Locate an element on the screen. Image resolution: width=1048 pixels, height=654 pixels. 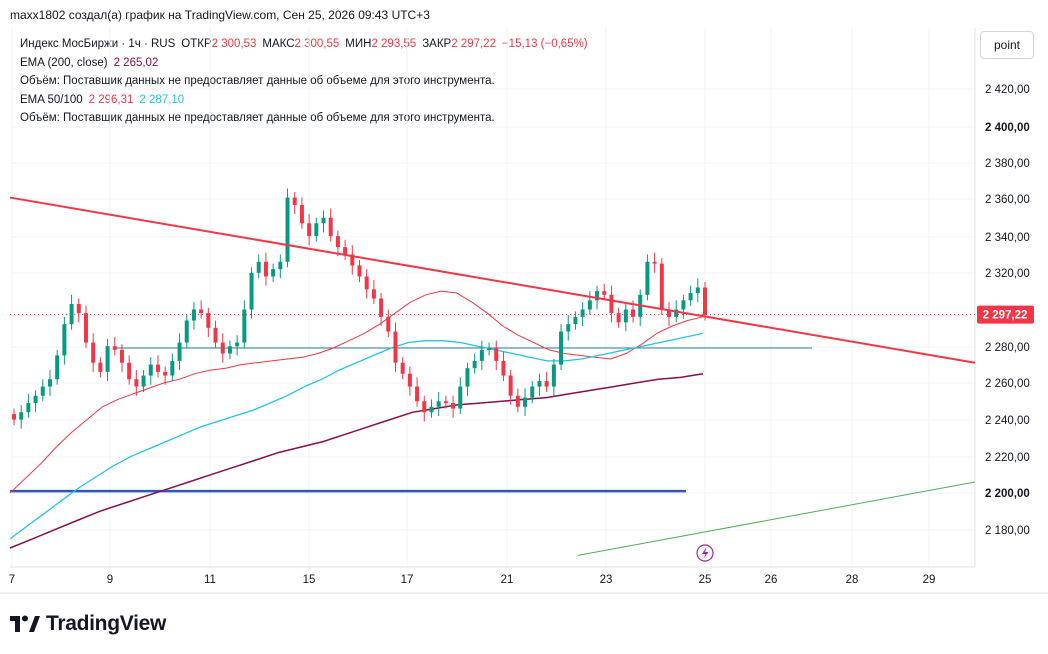
low-label: МИН is located at coordinates (358, 44).